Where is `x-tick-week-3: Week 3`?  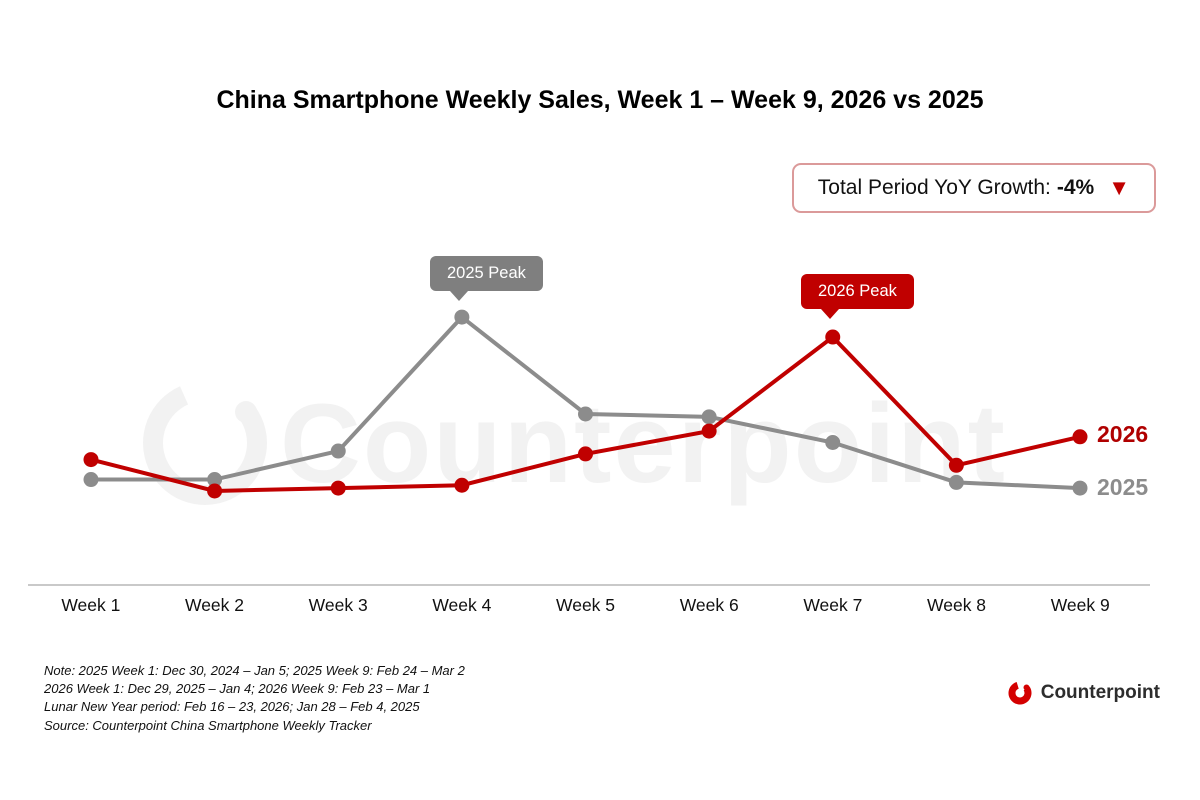 x-tick-week-3: Week 3 is located at coordinates (338, 605).